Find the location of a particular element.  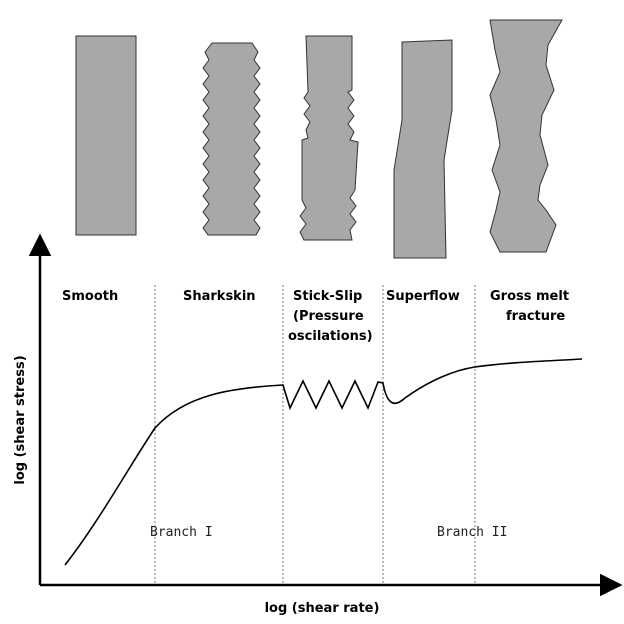

region-label: (Pressure is located at coordinates (328, 316).